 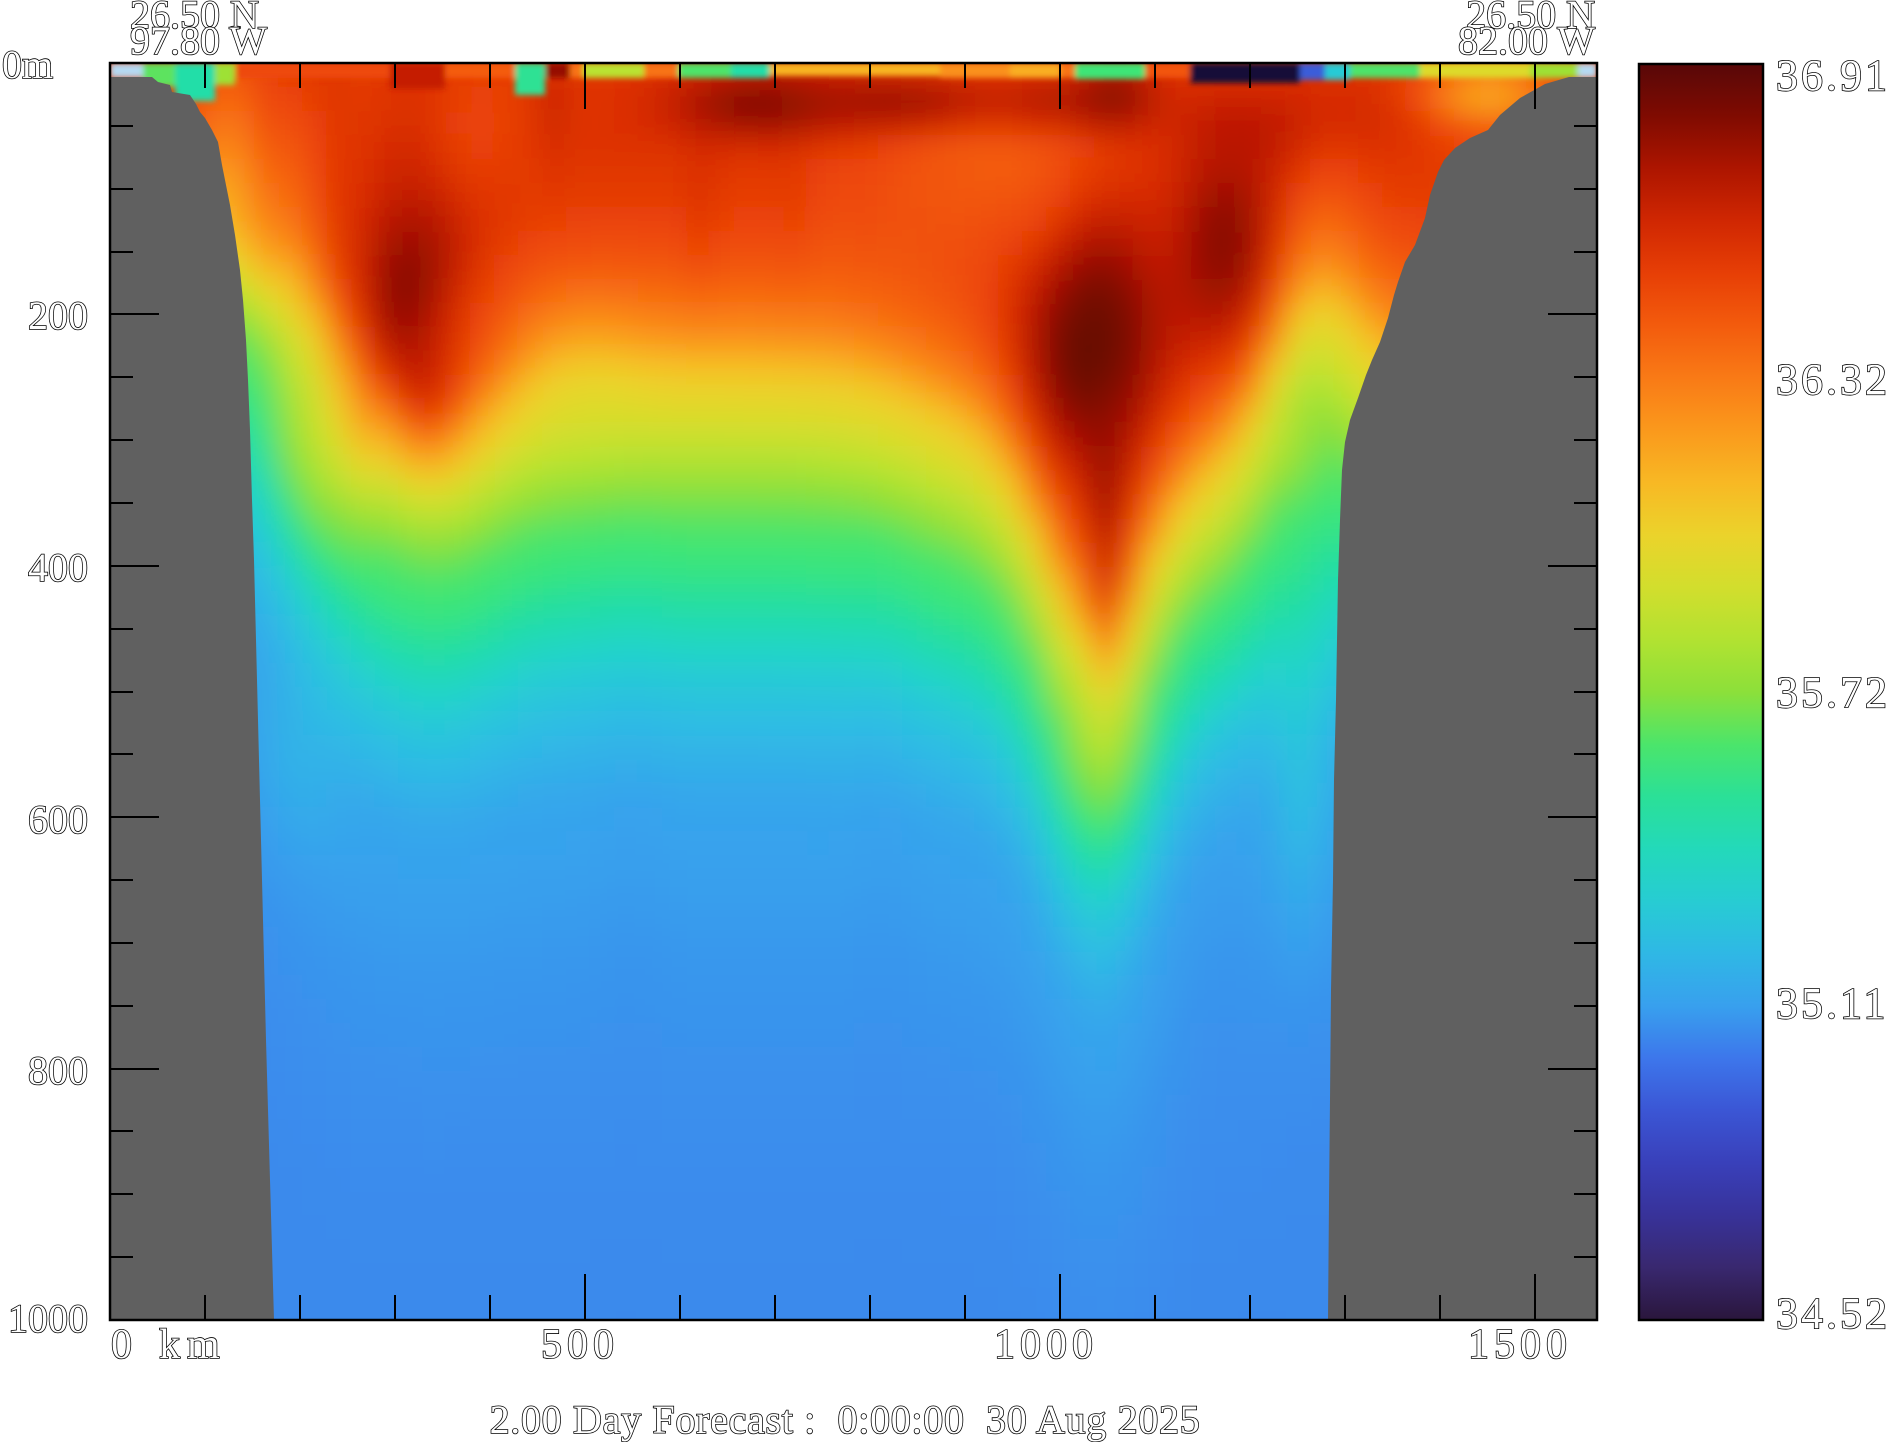 I want to click on svg-text: 0m, so click(x=27, y=64).